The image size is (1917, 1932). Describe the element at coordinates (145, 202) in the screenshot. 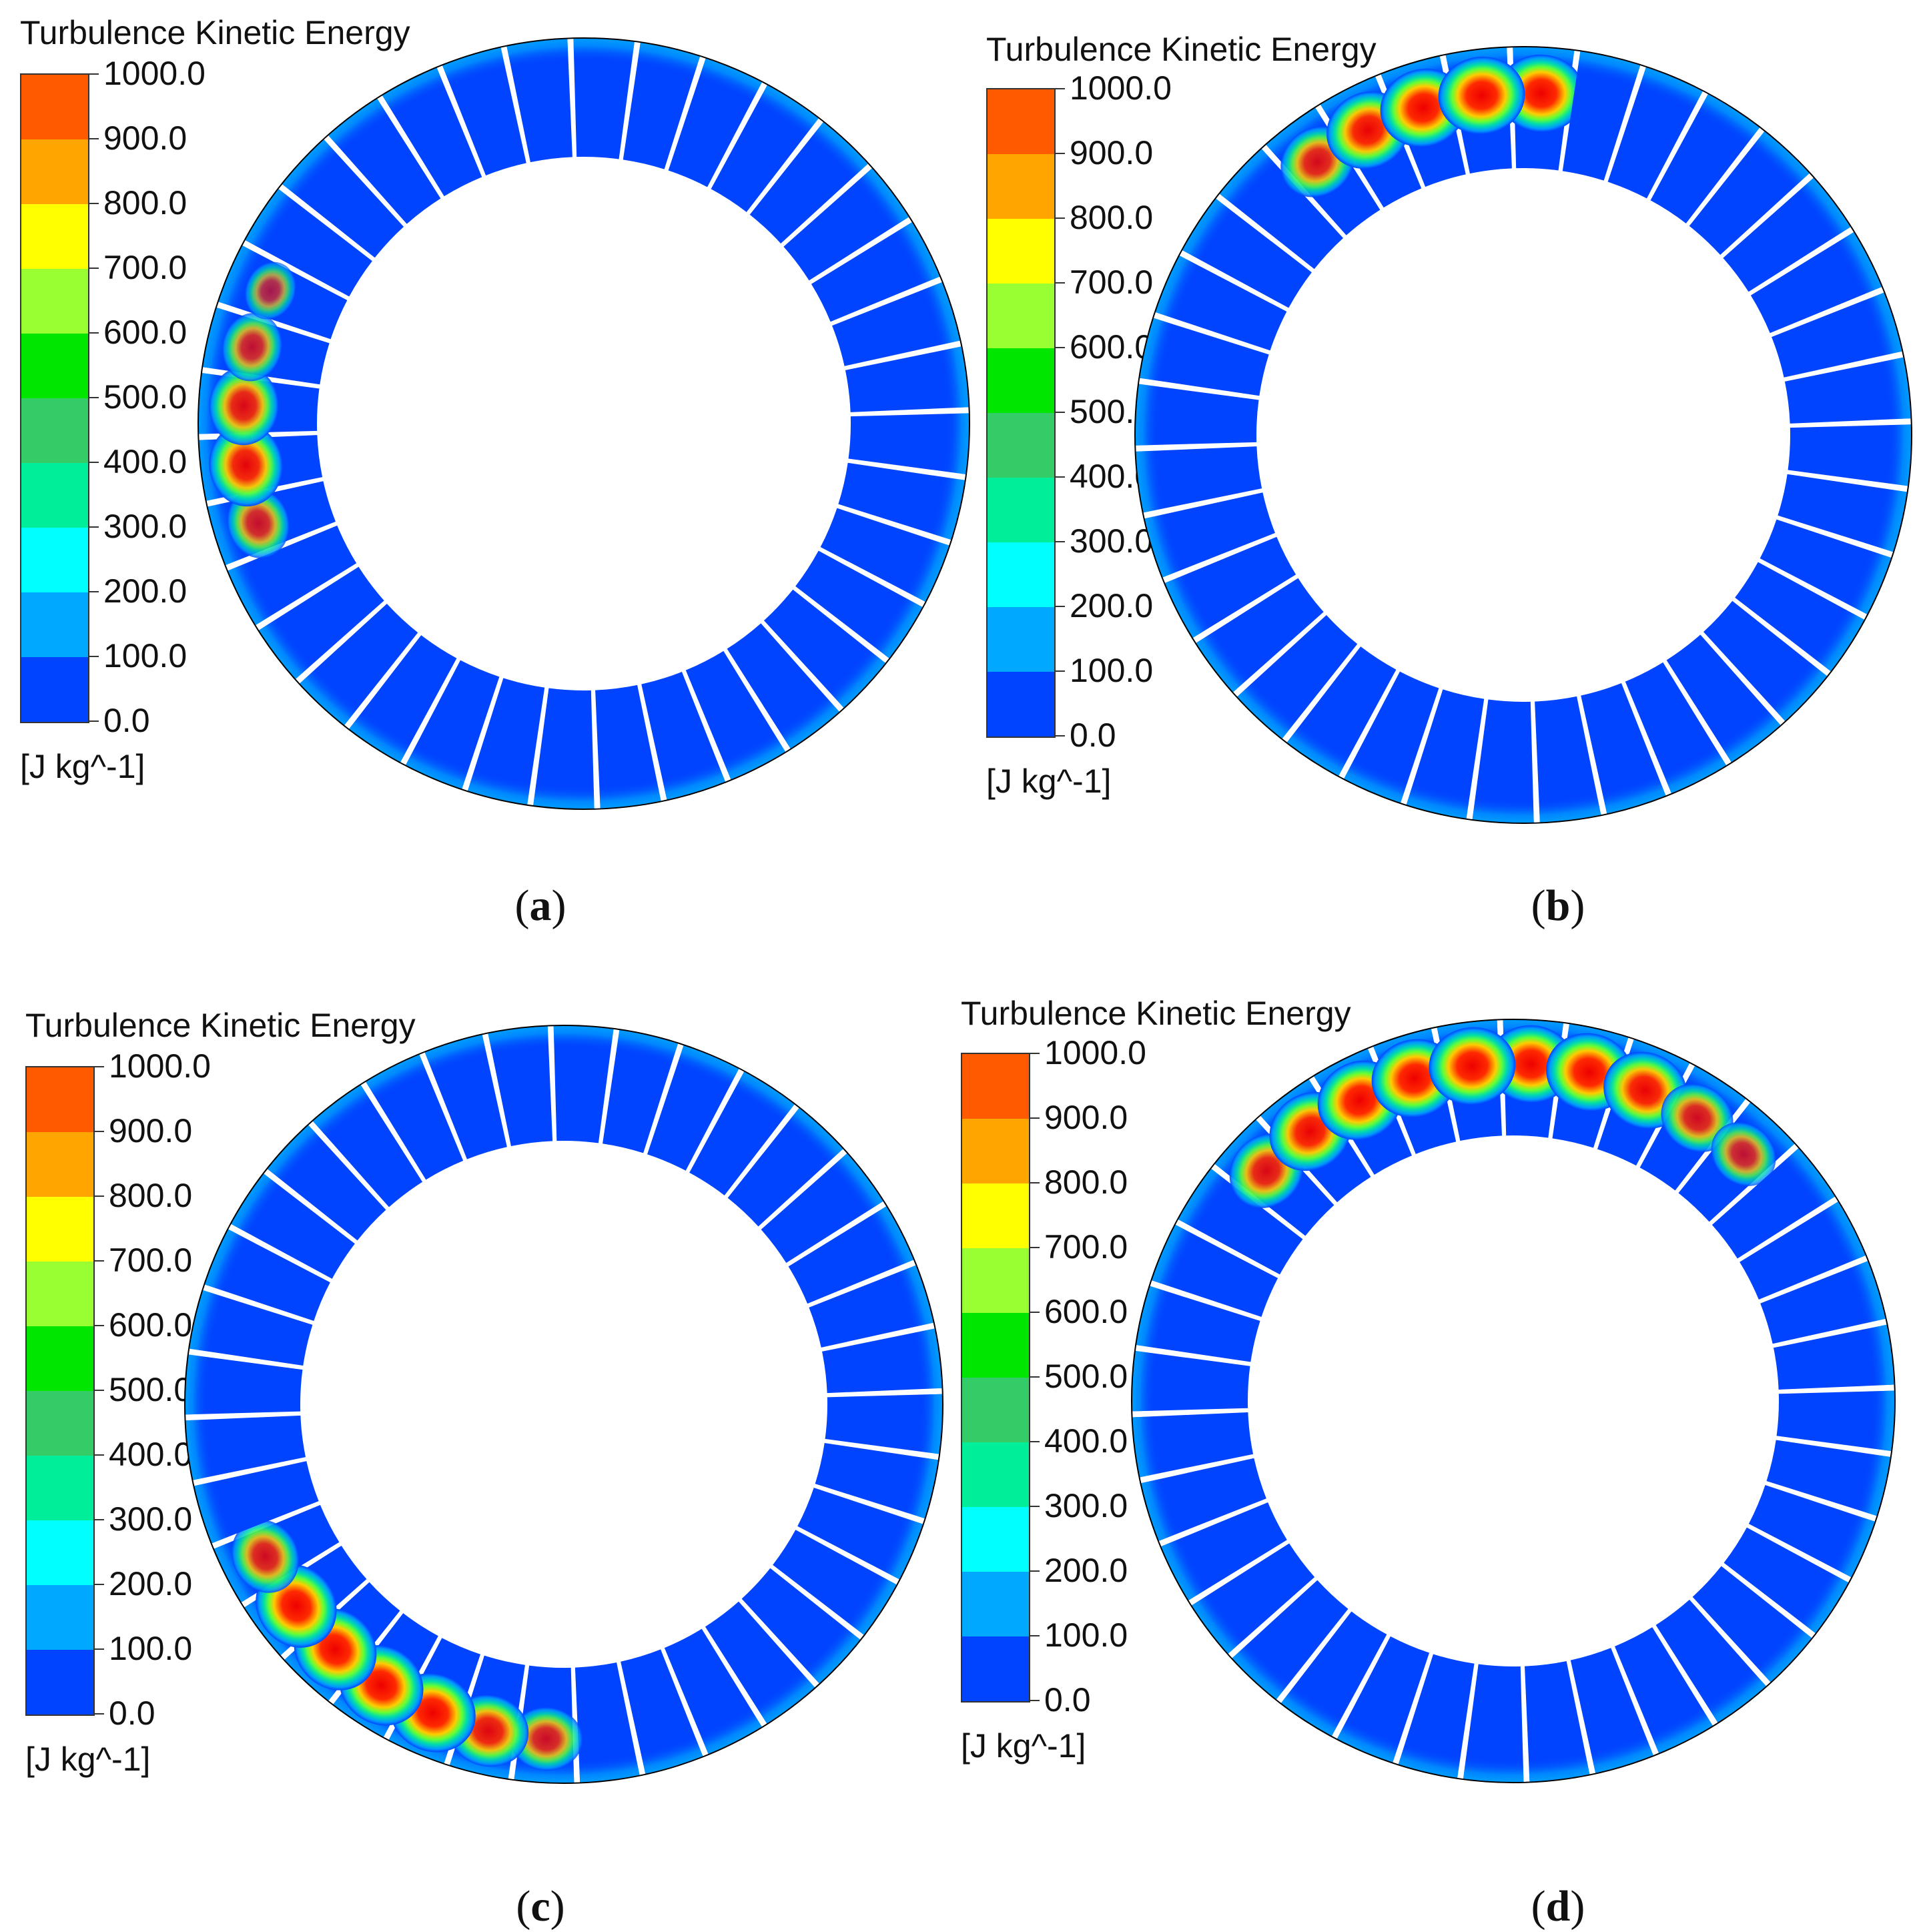

I see `colorbar-tick-label: 800.0` at that location.